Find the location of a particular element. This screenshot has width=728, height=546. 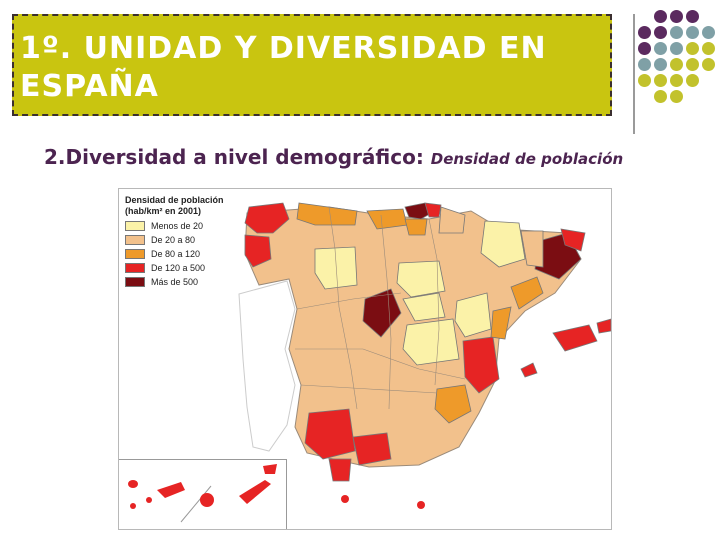

canary-islands-inset is located at coordinates (203, 494).